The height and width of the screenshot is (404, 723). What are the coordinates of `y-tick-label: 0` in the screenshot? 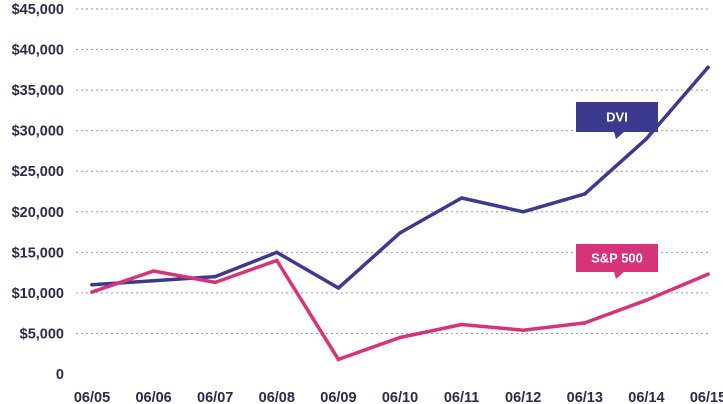 It's located at (60, 375).